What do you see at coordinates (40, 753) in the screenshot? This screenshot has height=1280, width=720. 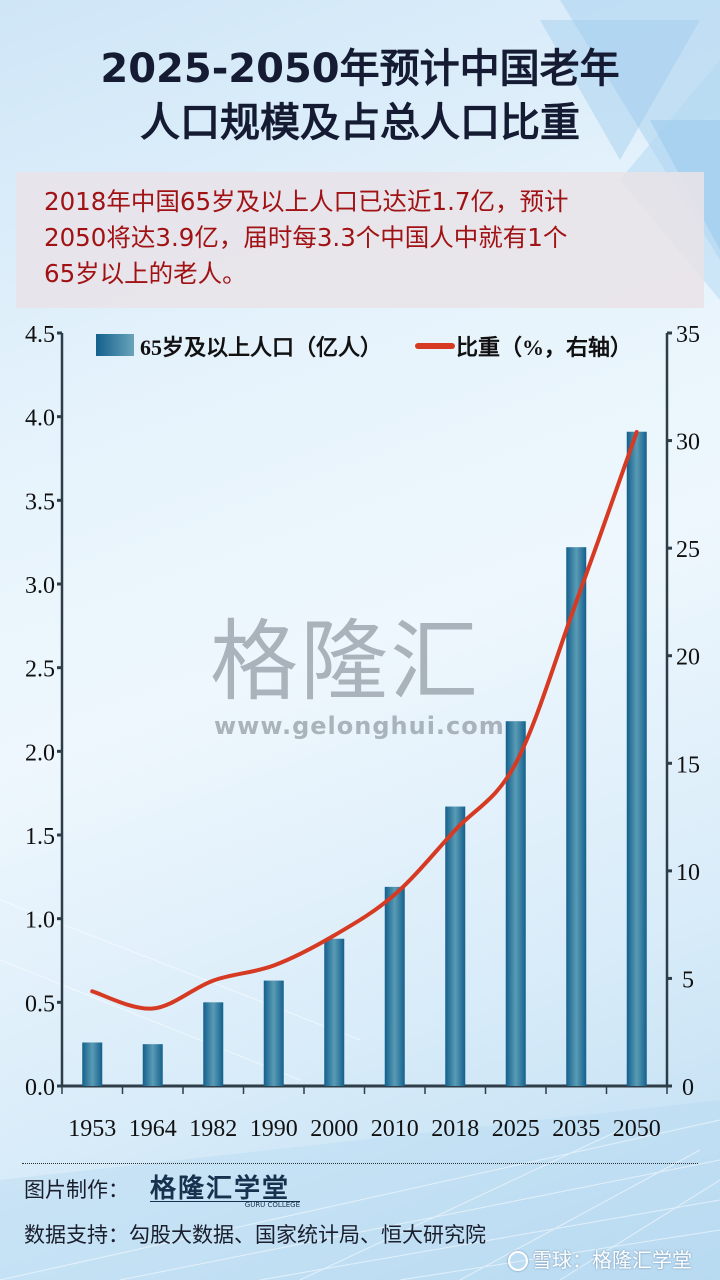 I see `left-axis-tick-label: 2.0` at bounding box center [40, 753].